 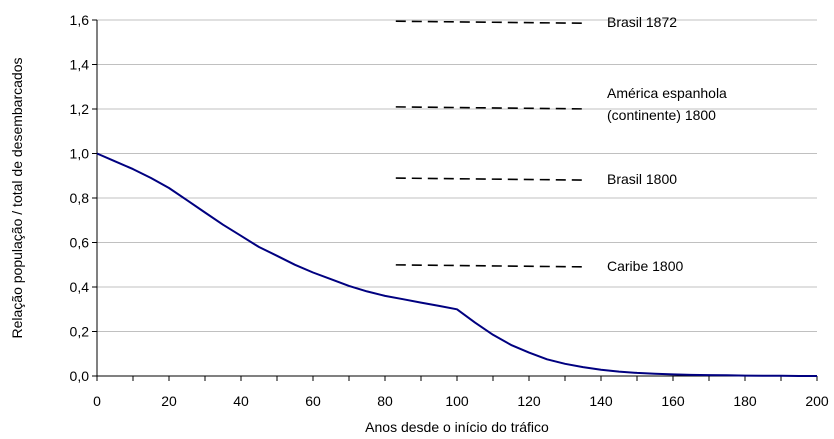 What do you see at coordinates (645, 266) in the screenshot?
I see `reference-label: Caribe 1800` at bounding box center [645, 266].